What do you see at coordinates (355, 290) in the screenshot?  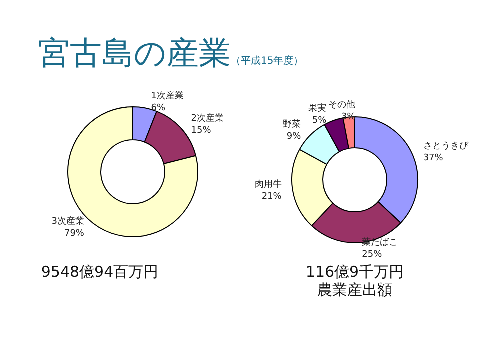 I see `text: 農業産出額` at bounding box center [355, 290].